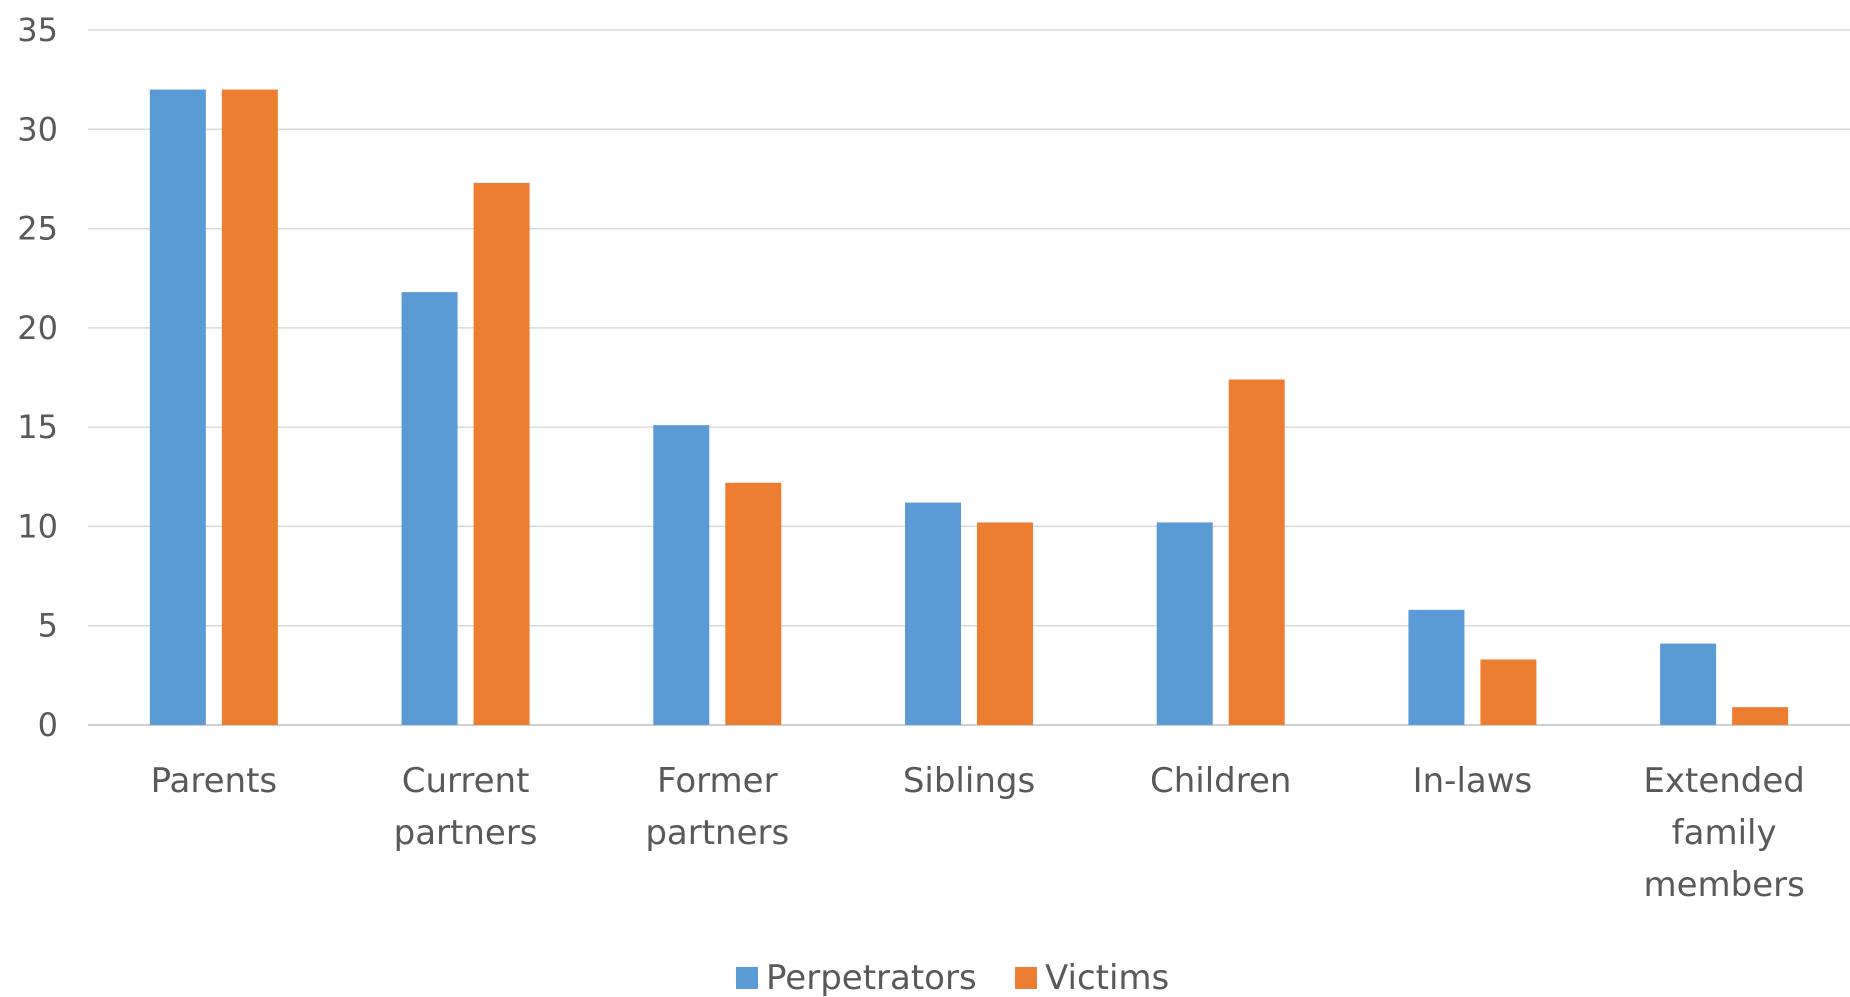 This screenshot has height=997, width=1850. Describe the element at coordinates (1723, 885) in the screenshot. I see `x-category-label-line: members` at that location.